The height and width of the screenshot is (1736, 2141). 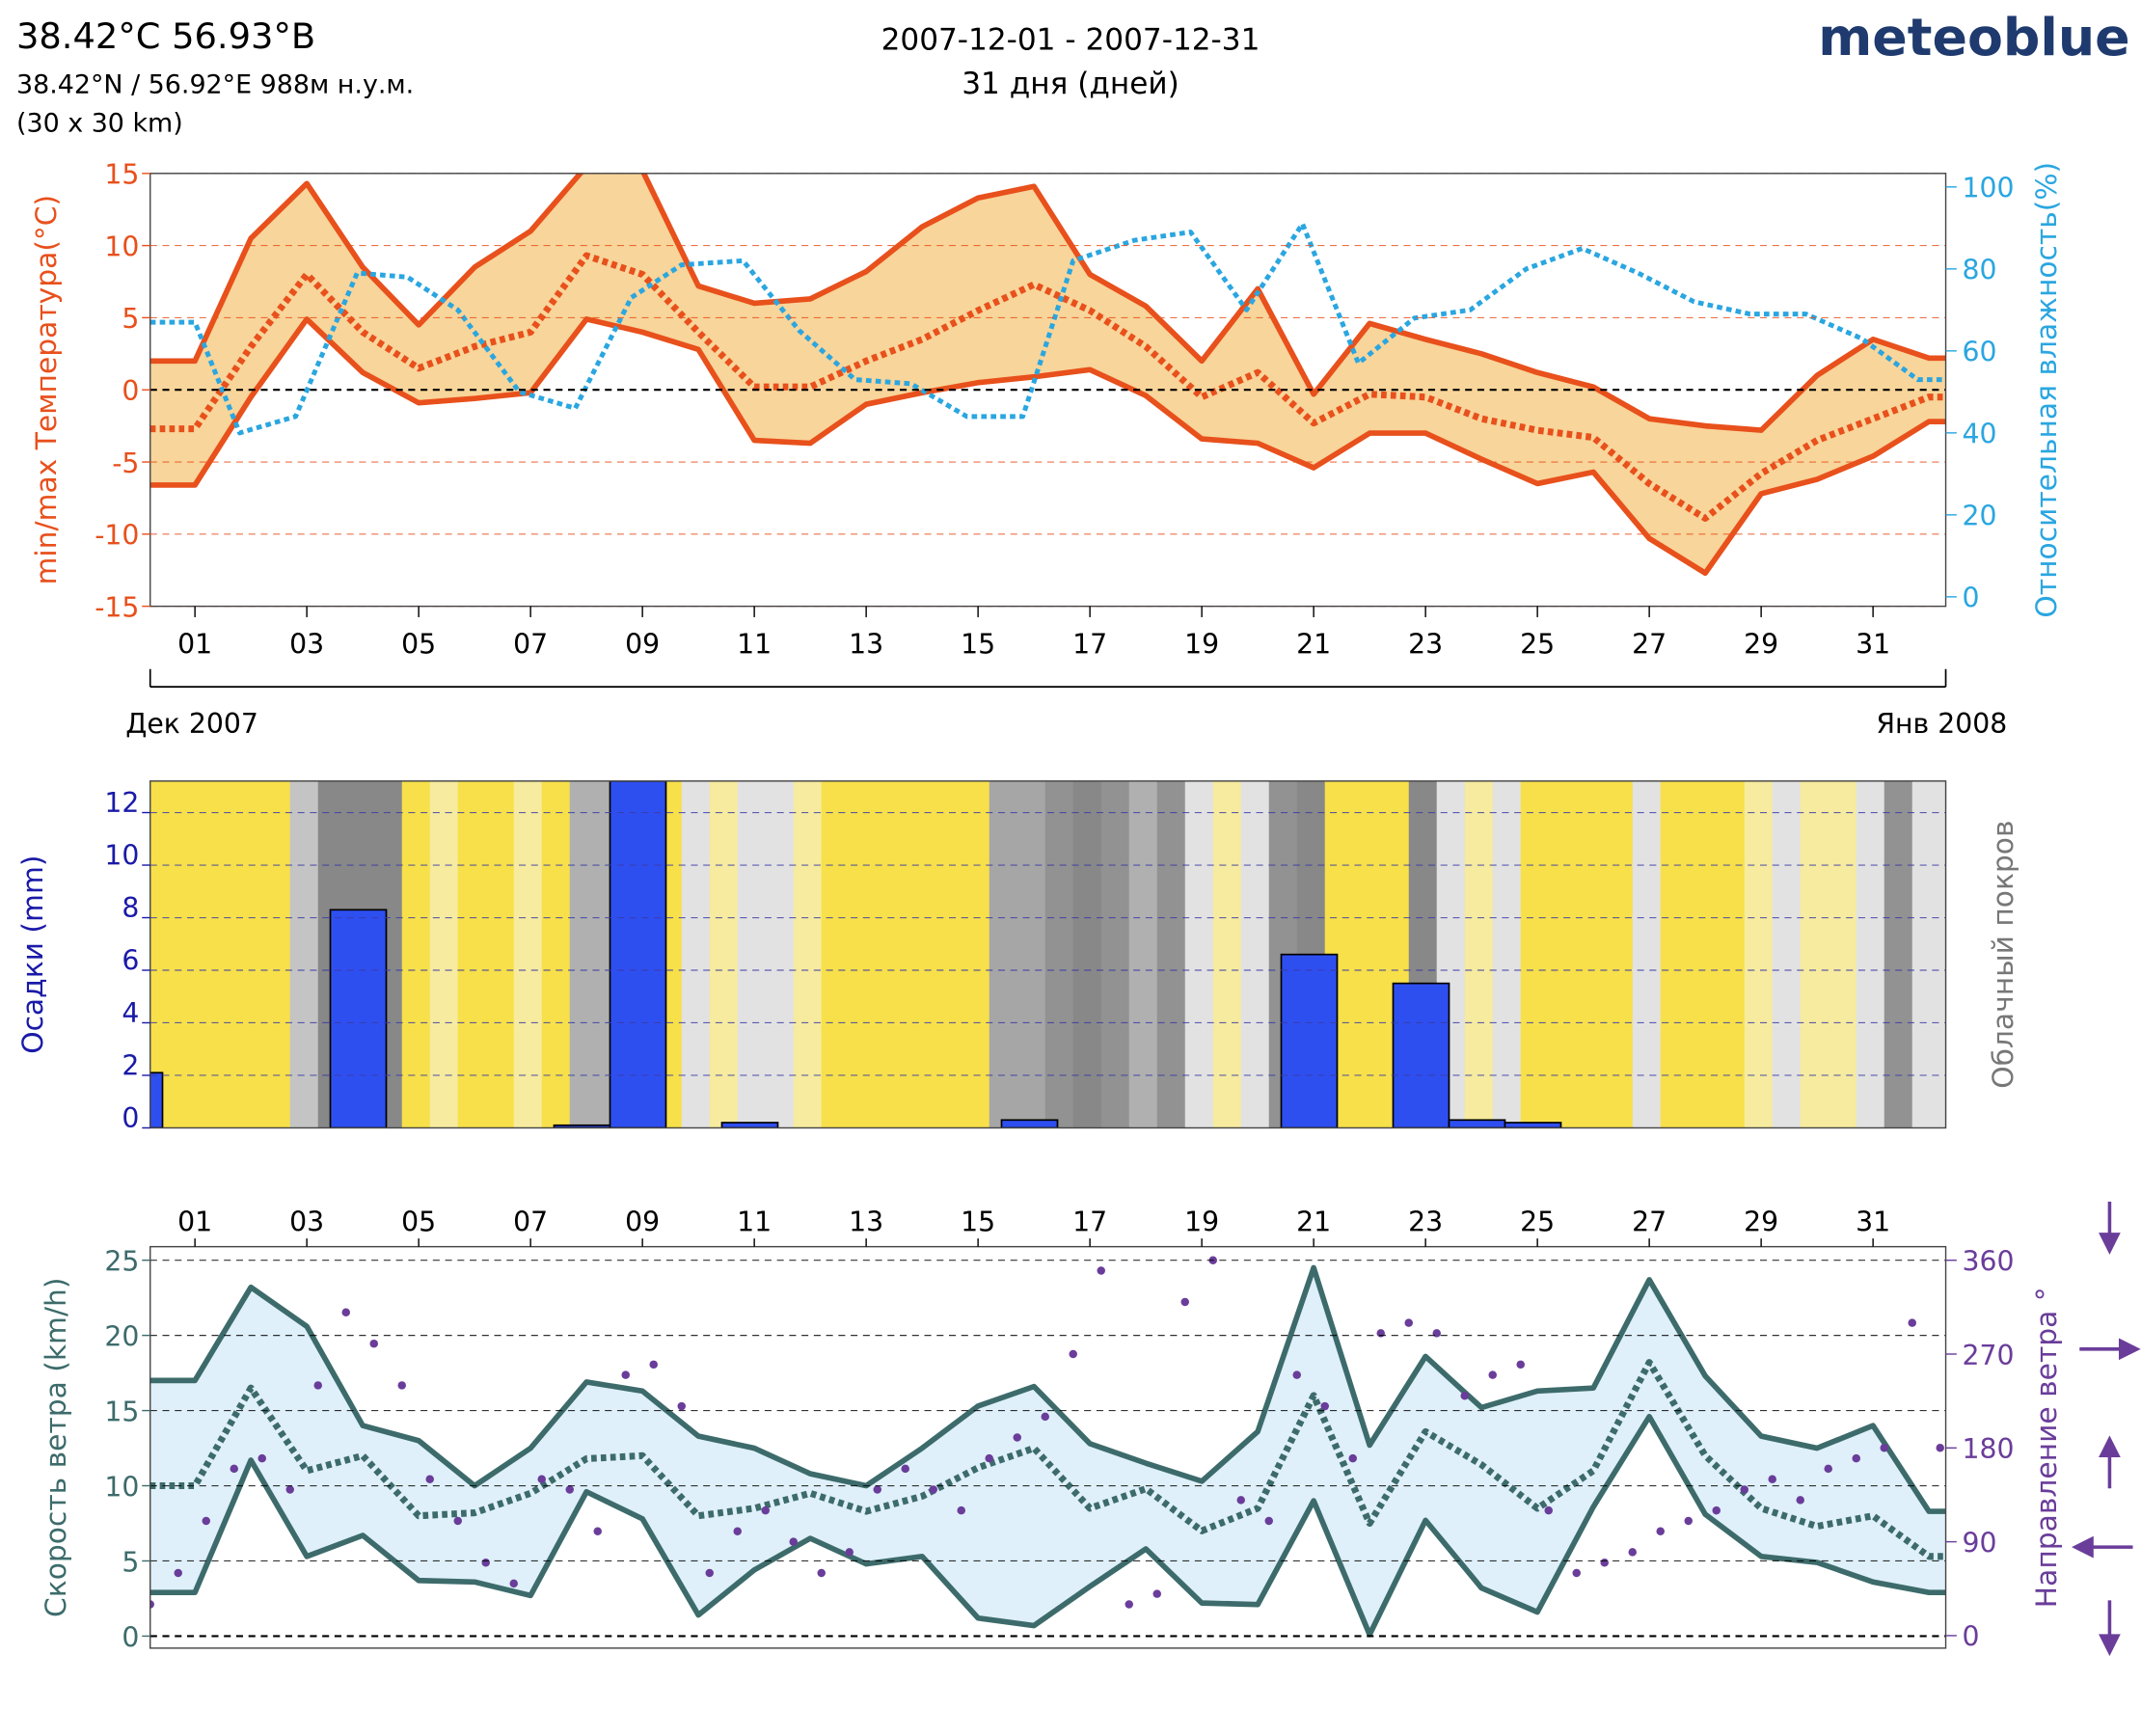 What do you see at coordinates (419, 1222) in the screenshot?
I see `x-tick-label: 05` at bounding box center [419, 1222].